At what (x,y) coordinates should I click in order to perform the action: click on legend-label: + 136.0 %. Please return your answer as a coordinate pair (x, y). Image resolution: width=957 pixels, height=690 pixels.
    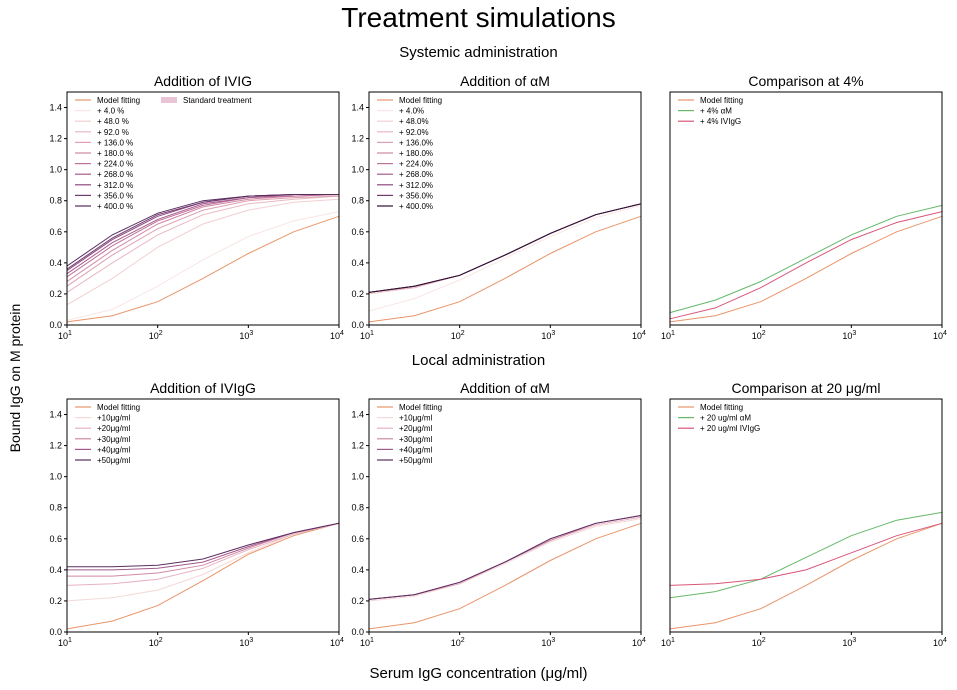
    Looking at the image, I should click on (115, 142).